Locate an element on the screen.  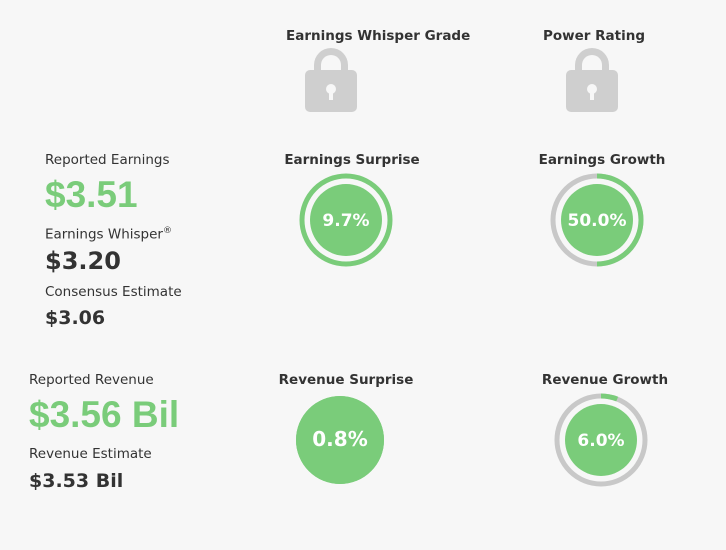
revenue-estimate-label: Revenue Estimate is located at coordinates (90, 454).